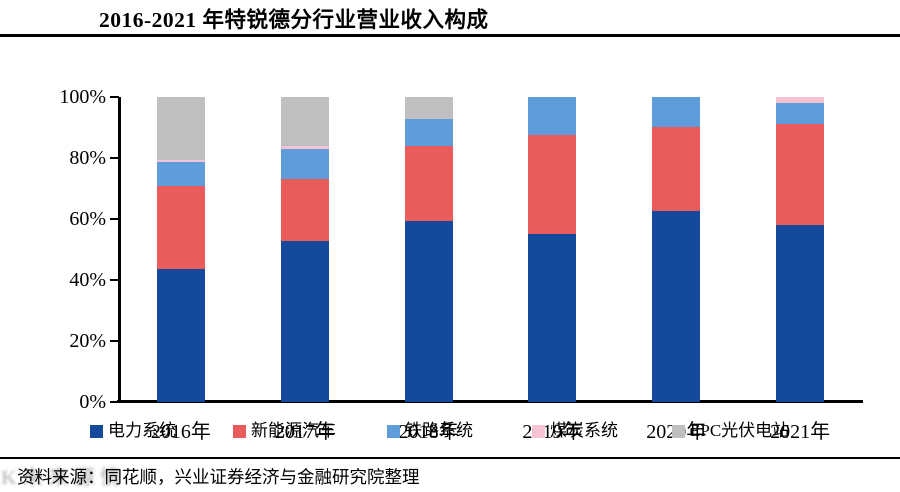  I want to click on x-axis-category-label: 2016年, so click(180, 432).